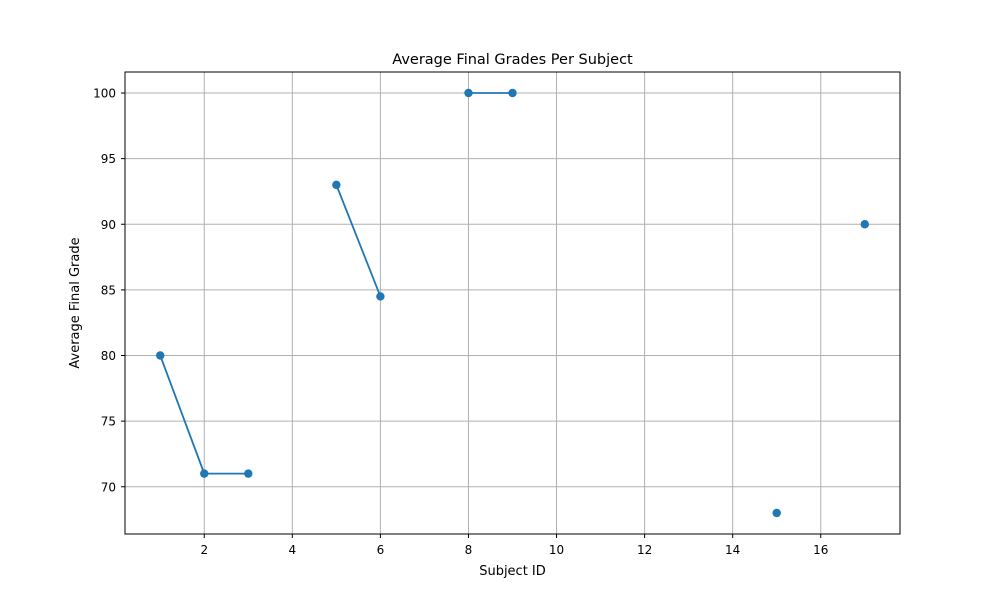 The width and height of the screenshot is (1000, 604). What do you see at coordinates (75, 302) in the screenshot?
I see `y-axis-label: Average Final Grade` at bounding box center [75, 302].